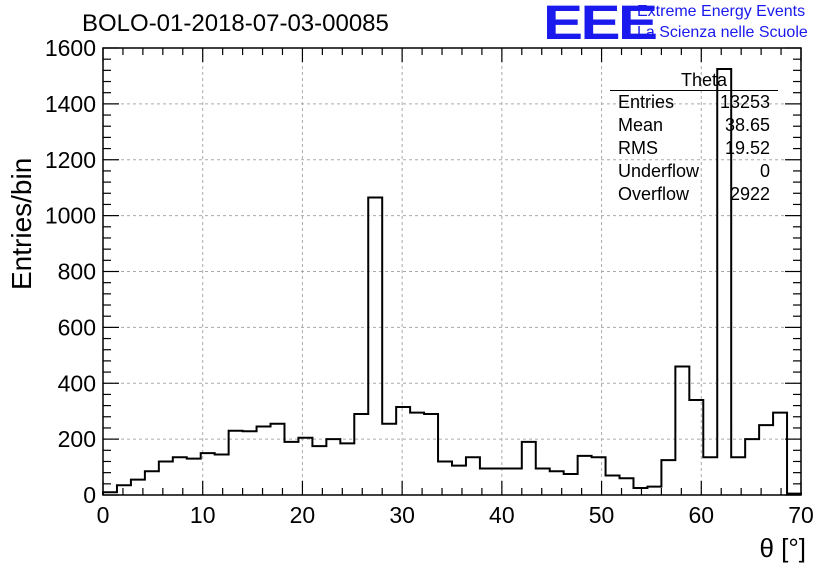 The image size is (836, 572). I want to click on x-tick-label: 70, so click(801, 515).